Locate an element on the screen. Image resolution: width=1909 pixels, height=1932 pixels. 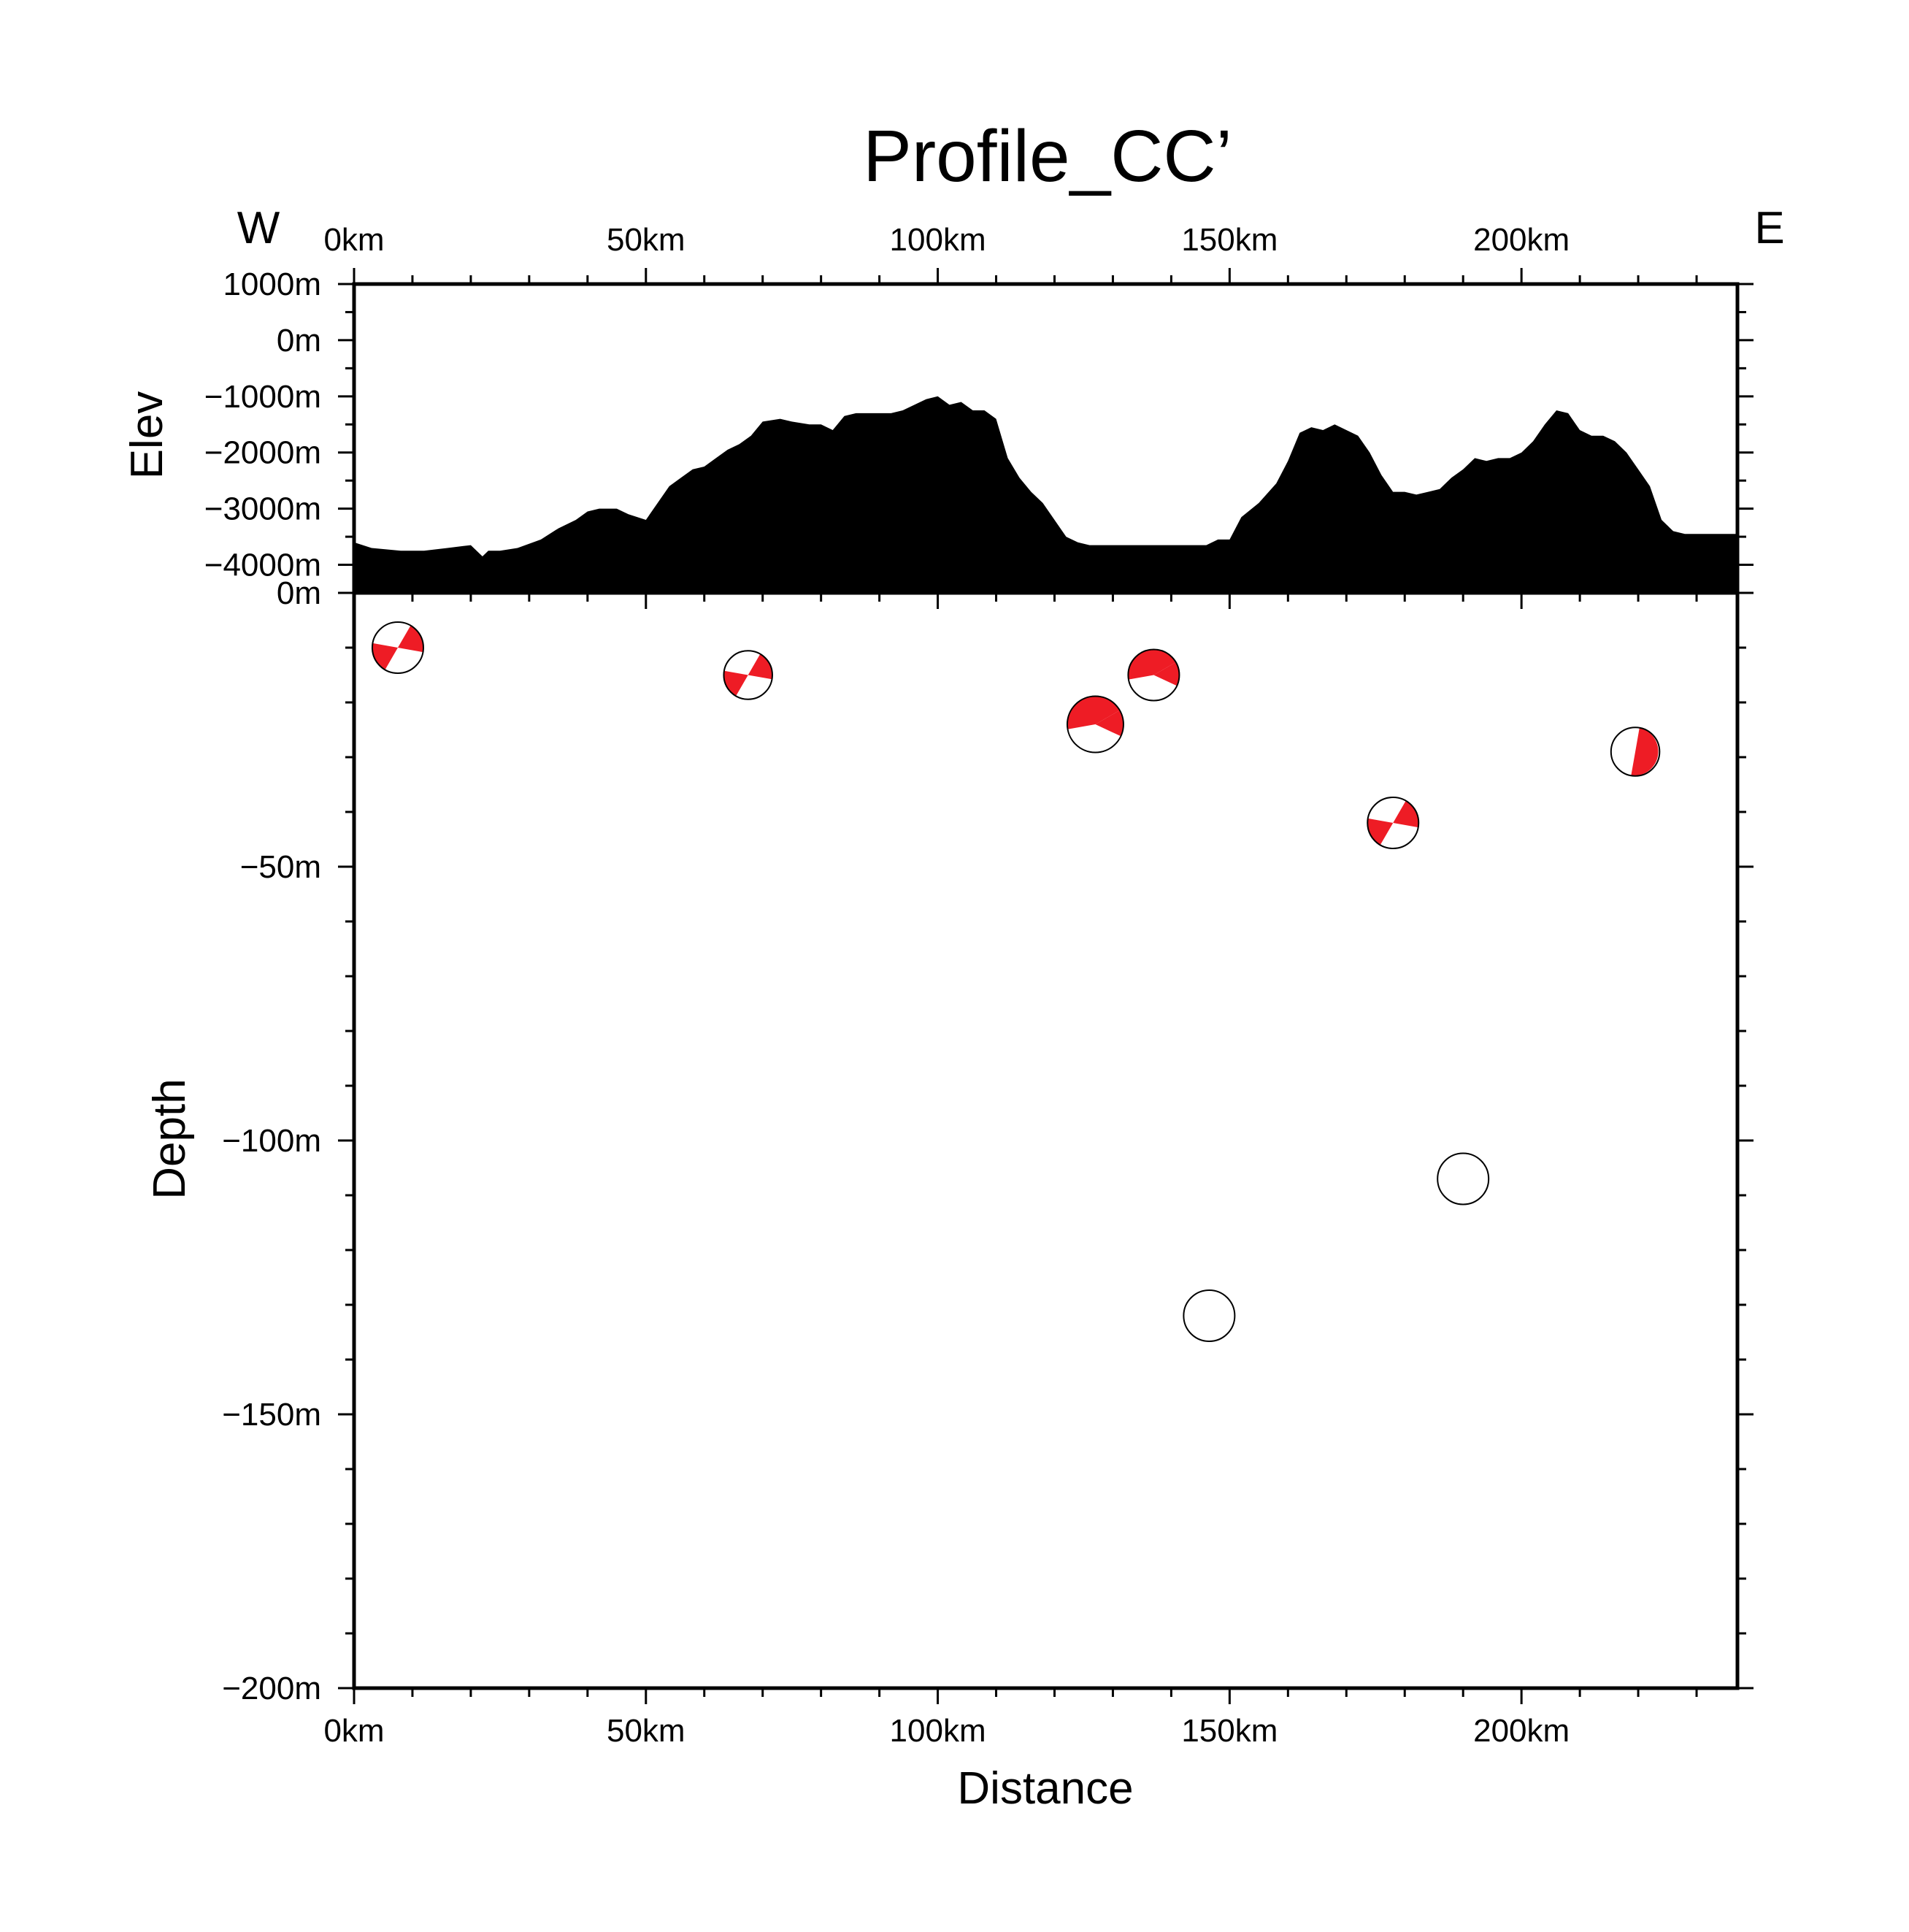
beachball-dilatational-region is located at coordinates (1463, 1167).